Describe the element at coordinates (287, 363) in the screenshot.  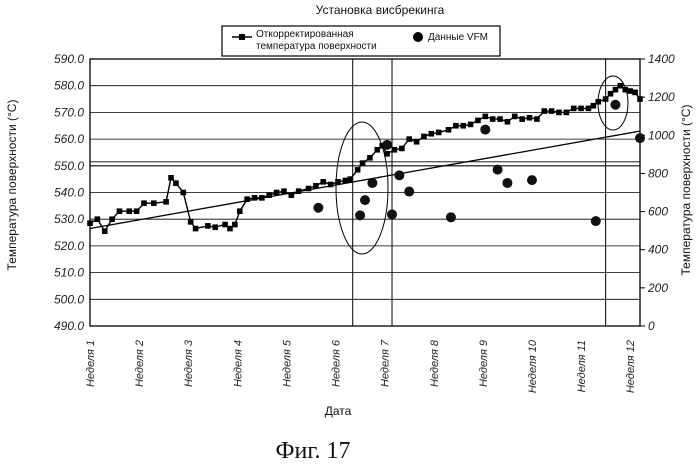
I see `x-tick: Неделя 5` at that location.